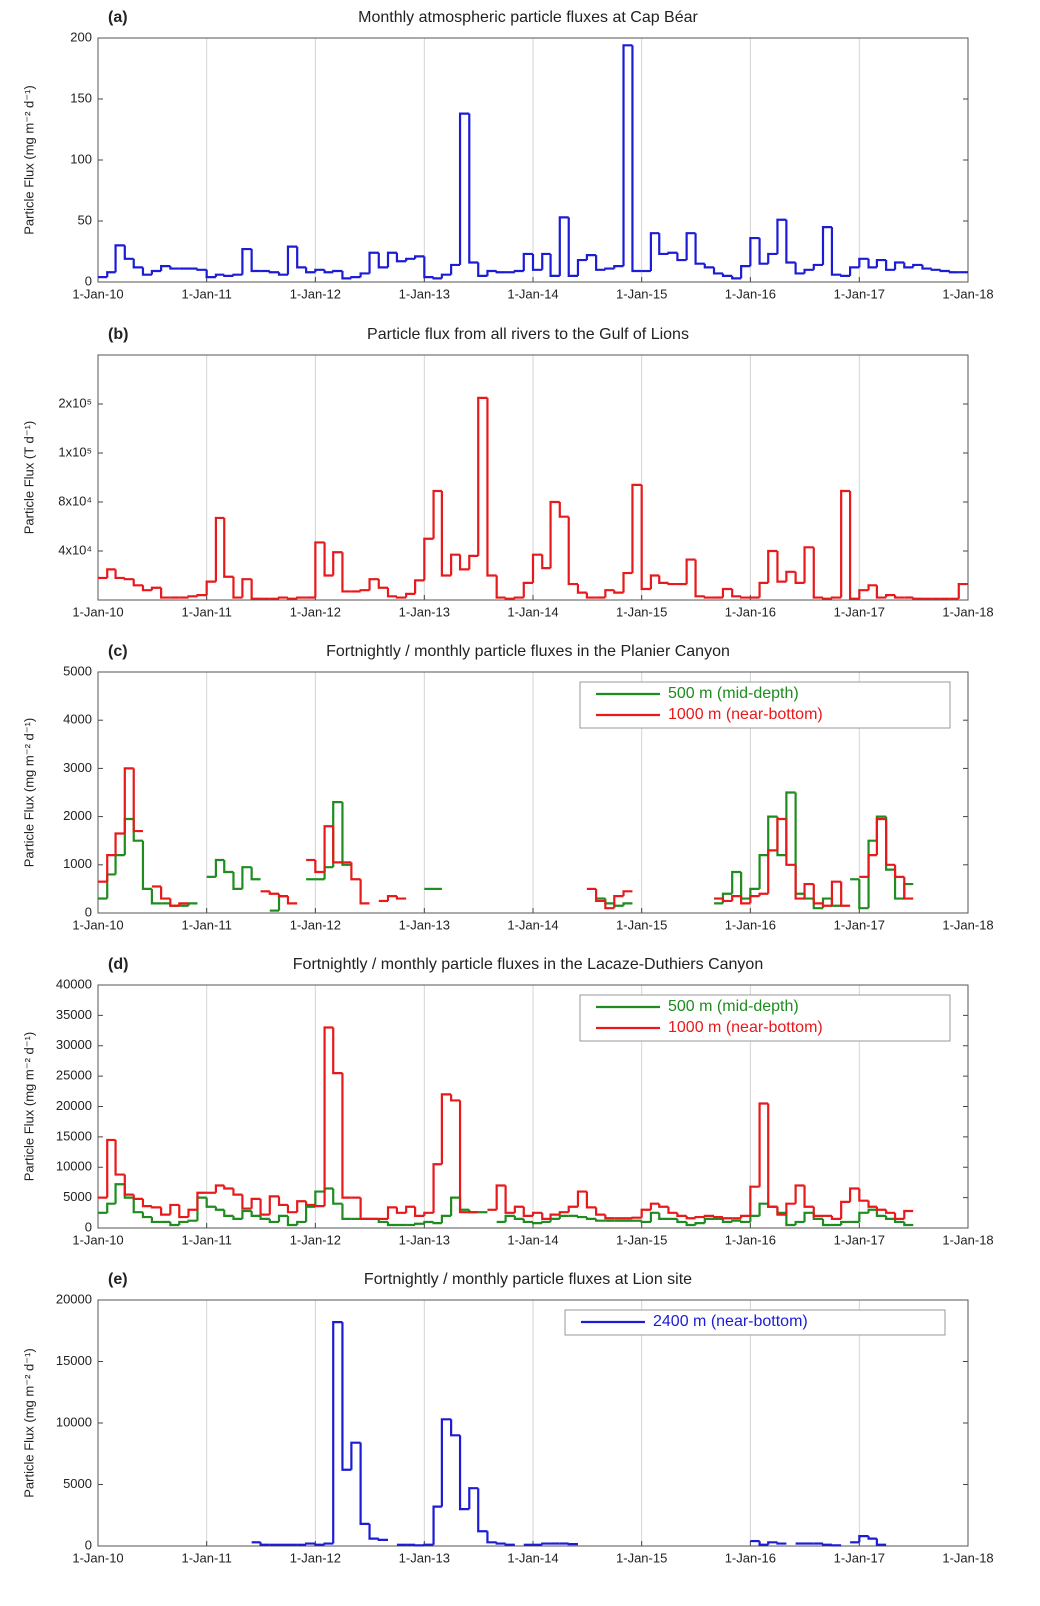 Image resolution: width=1040 pixels, height=1606 pixels. Describe the element at coordinates (74, 1135) in the screenshot. I see `y-tick-label: 15000` at that location.